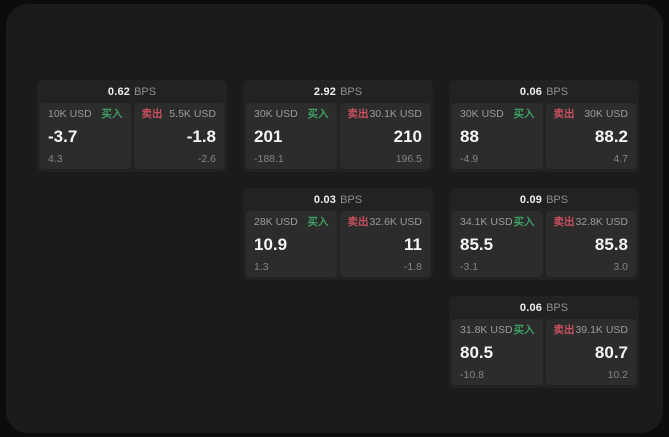 The height and width of the screenshot is (437, 669). What do you see at coordinates (325, 91) in the screenshot?
I see `spread-value: 2.92` at bounding box center [325, 91].